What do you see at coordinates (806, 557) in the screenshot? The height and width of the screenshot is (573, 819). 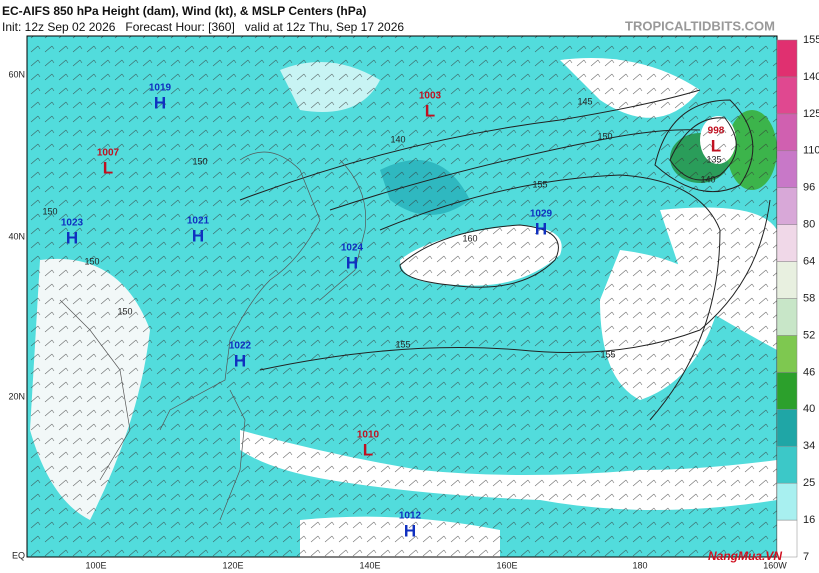 I see `colorbar-tick-label: 7` at bounding box center [806, 557].